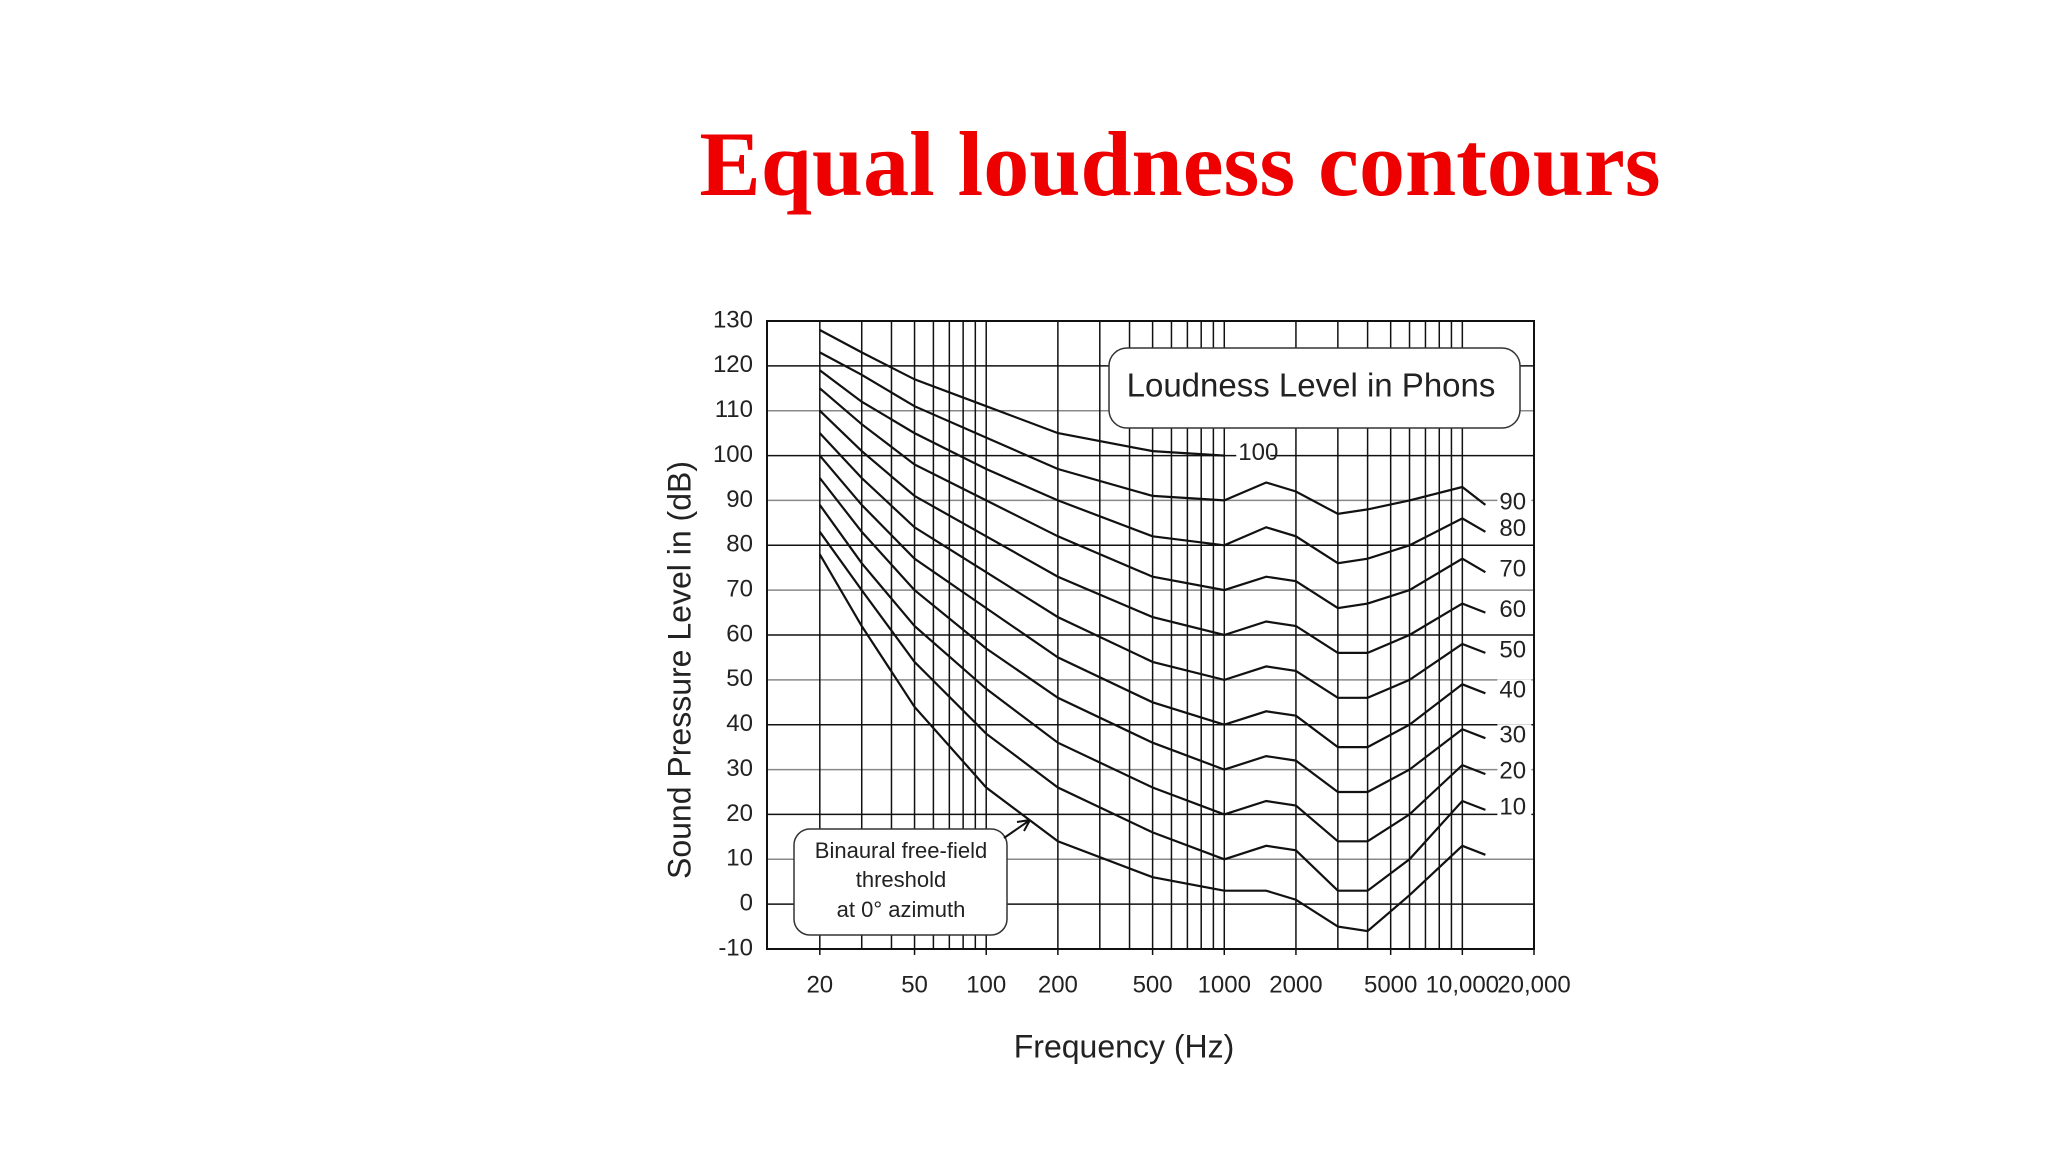 The image size is (2048, 1152). What do you see at coordinates (739, 499) in the screenshot?
I see `y-tick-label: 90` at bounding box center [739, 499].